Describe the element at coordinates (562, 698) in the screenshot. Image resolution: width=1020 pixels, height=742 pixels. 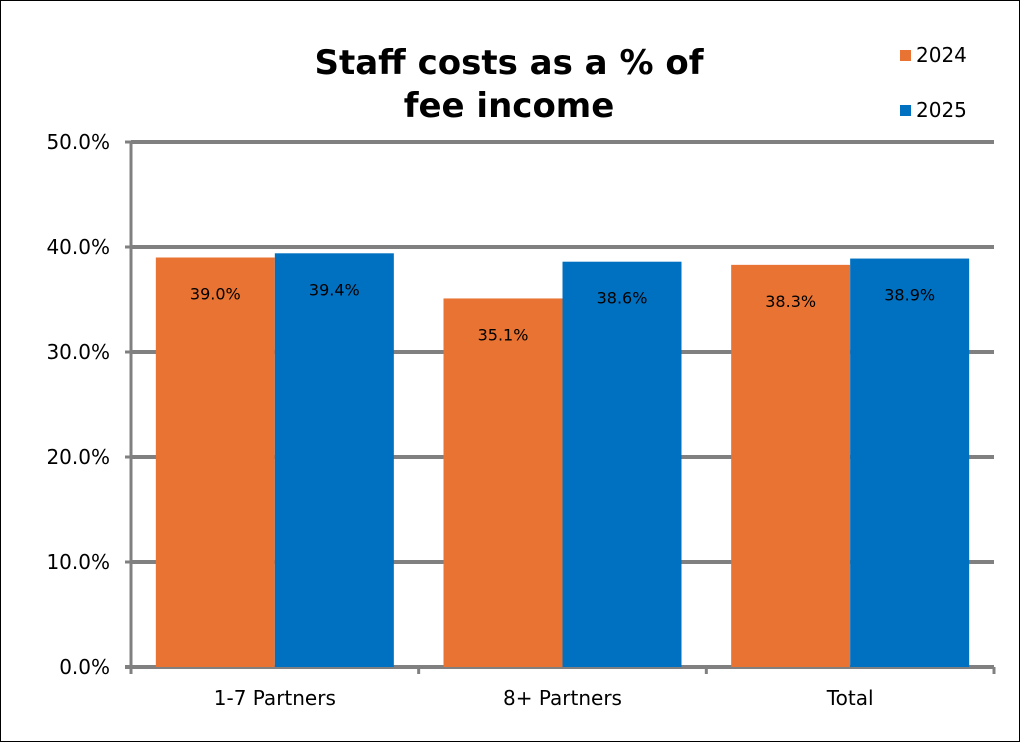
I see `category-label: 8+ Partners` at that location.